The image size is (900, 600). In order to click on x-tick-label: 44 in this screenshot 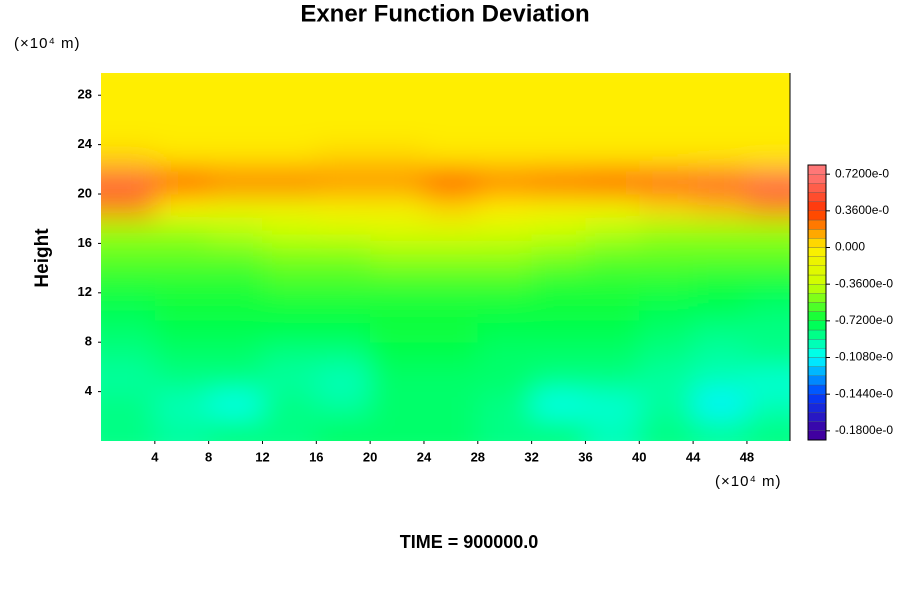, I will do `click(693, 456)`.